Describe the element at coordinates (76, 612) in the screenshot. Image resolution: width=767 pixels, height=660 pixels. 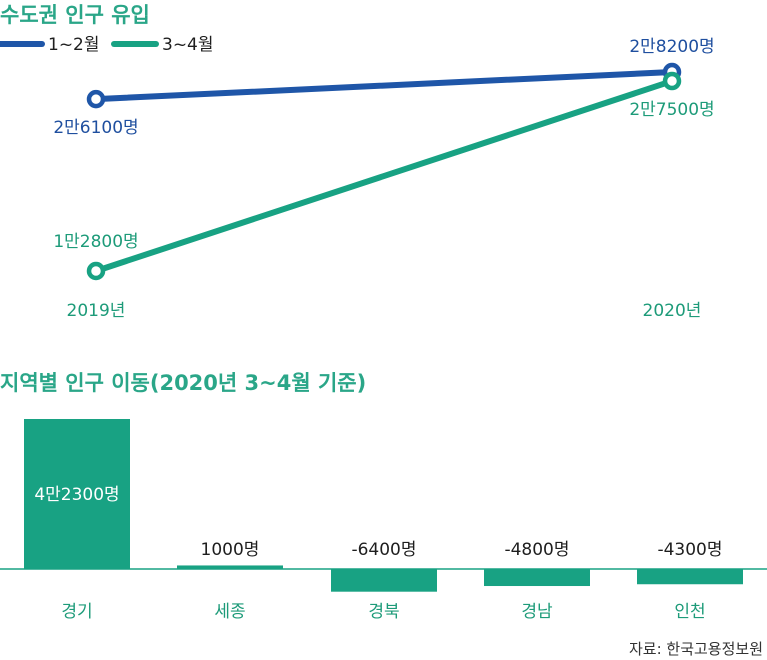
I see `category-label-1: 경기` at that location.